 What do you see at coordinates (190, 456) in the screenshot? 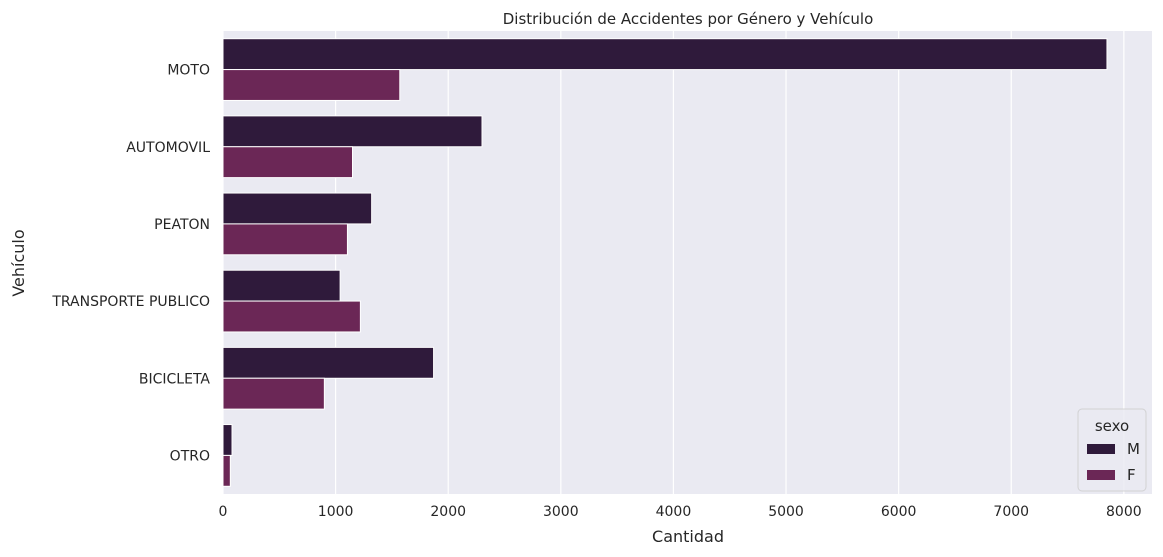
I see `y-tick-label: OTRO` at bounding box center [190, 456].